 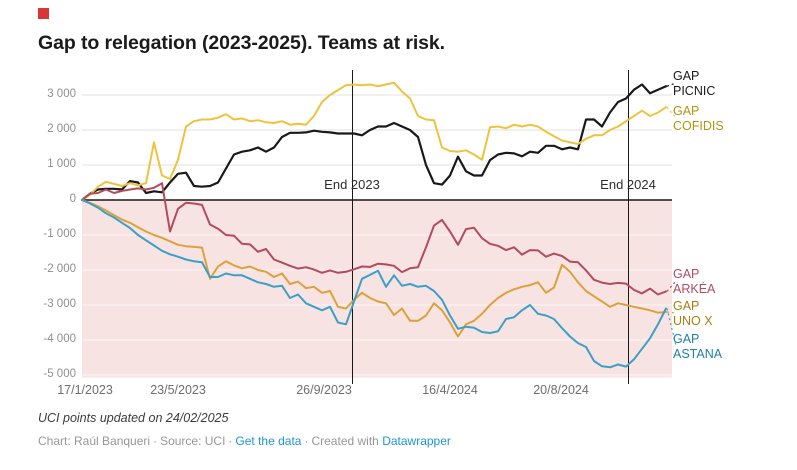 I want to click on x-axis-tick-label: 17/1/2023, so click(x=85, y=390).